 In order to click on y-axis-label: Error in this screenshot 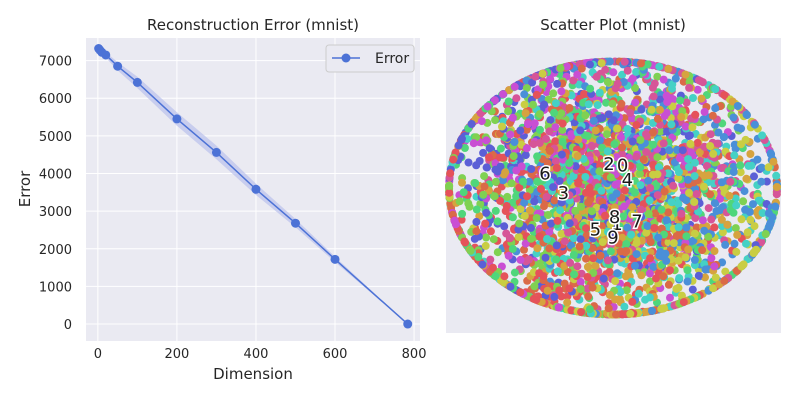, I will do `click(25, 188)`.